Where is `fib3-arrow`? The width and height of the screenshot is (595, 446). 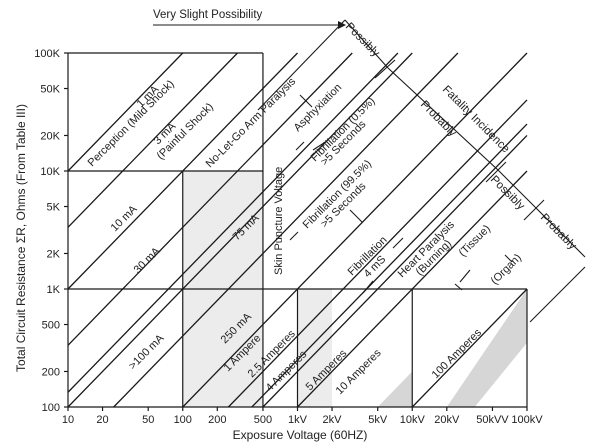 fib3-arrow is located at coordinates (398, 243).